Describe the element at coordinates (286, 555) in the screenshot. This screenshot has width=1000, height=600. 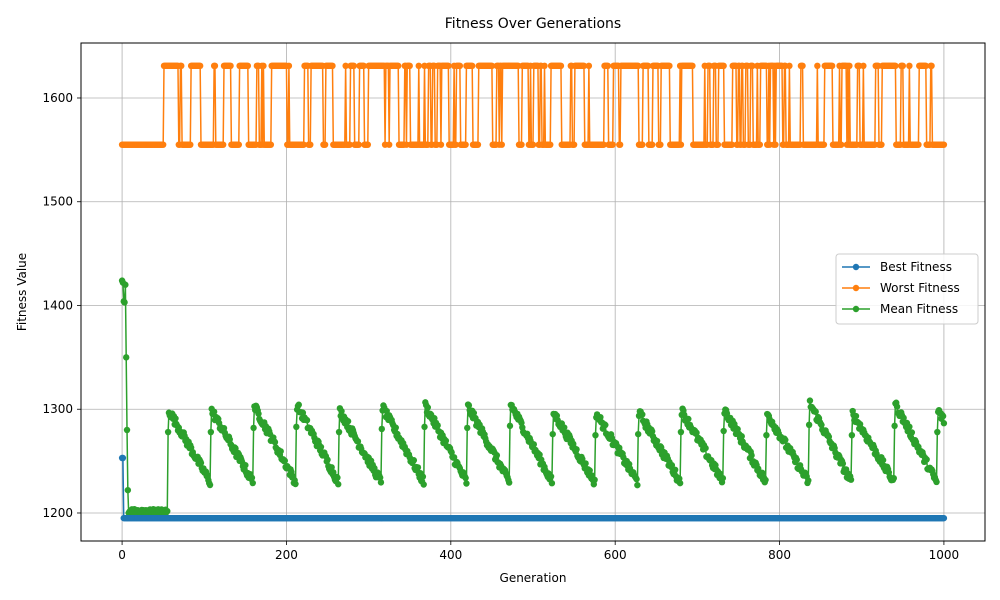
I see `x-tick-label: 200` at that location.